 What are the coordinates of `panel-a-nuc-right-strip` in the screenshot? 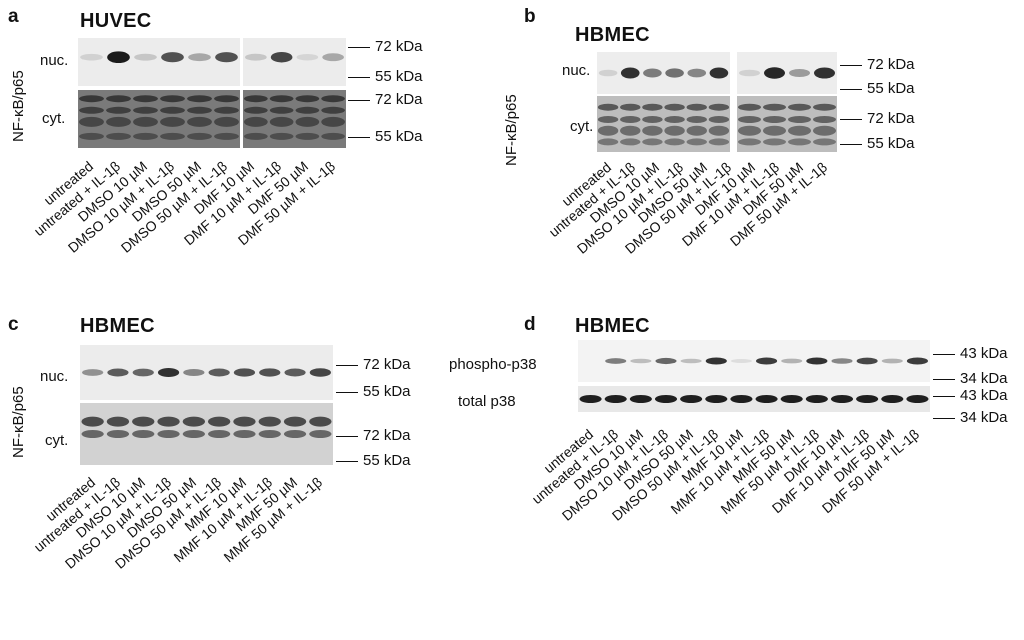 It's located at (294, 62).